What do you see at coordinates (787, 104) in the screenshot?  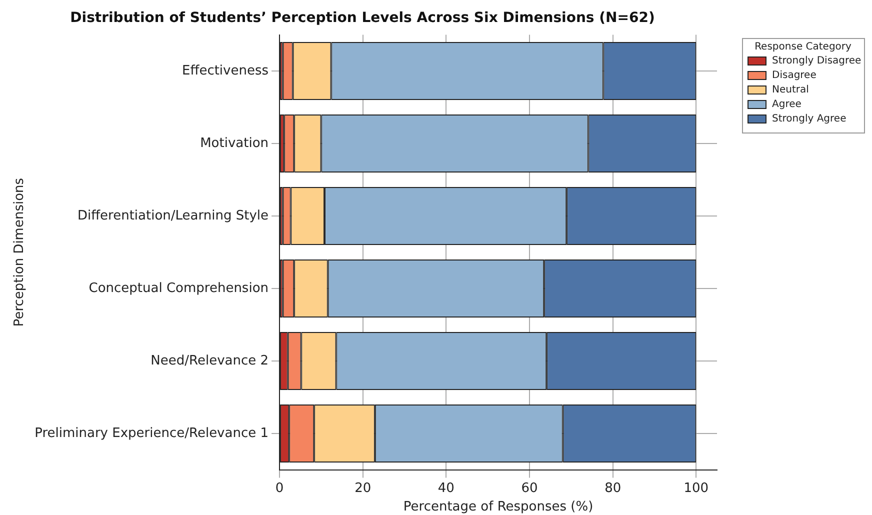 I see `legend-label: Agree` at bounding box center [787, 104].